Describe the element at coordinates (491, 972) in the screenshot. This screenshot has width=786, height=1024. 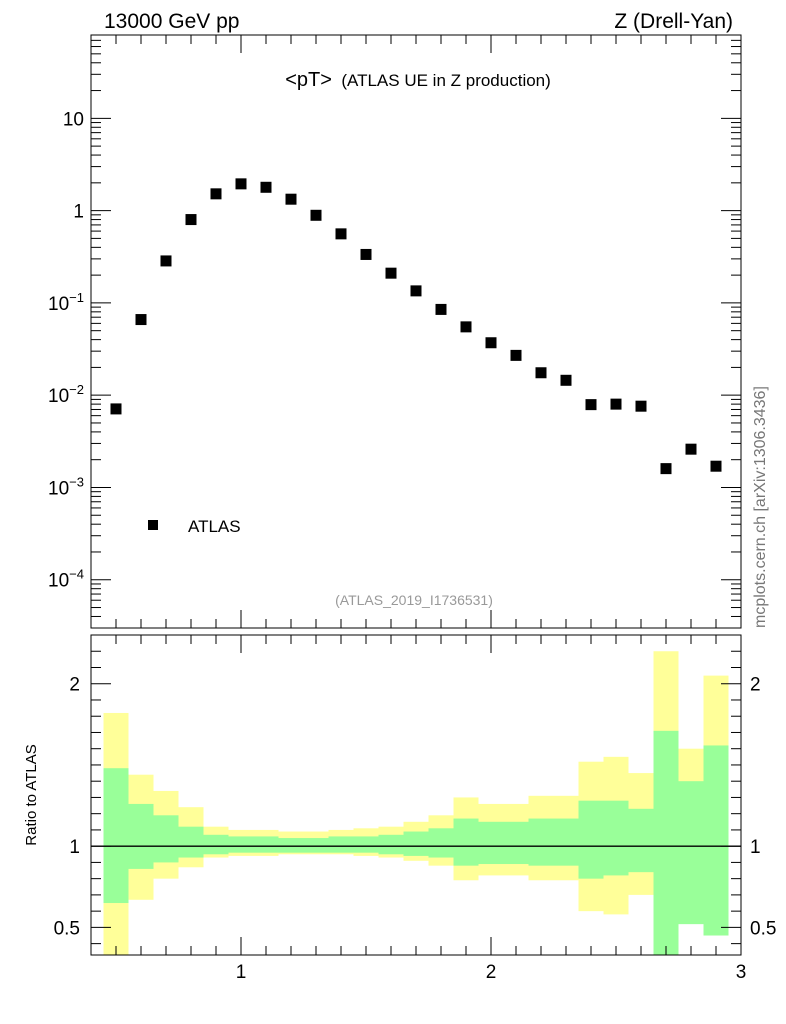
I see `x-tick-label: 2` at that location.